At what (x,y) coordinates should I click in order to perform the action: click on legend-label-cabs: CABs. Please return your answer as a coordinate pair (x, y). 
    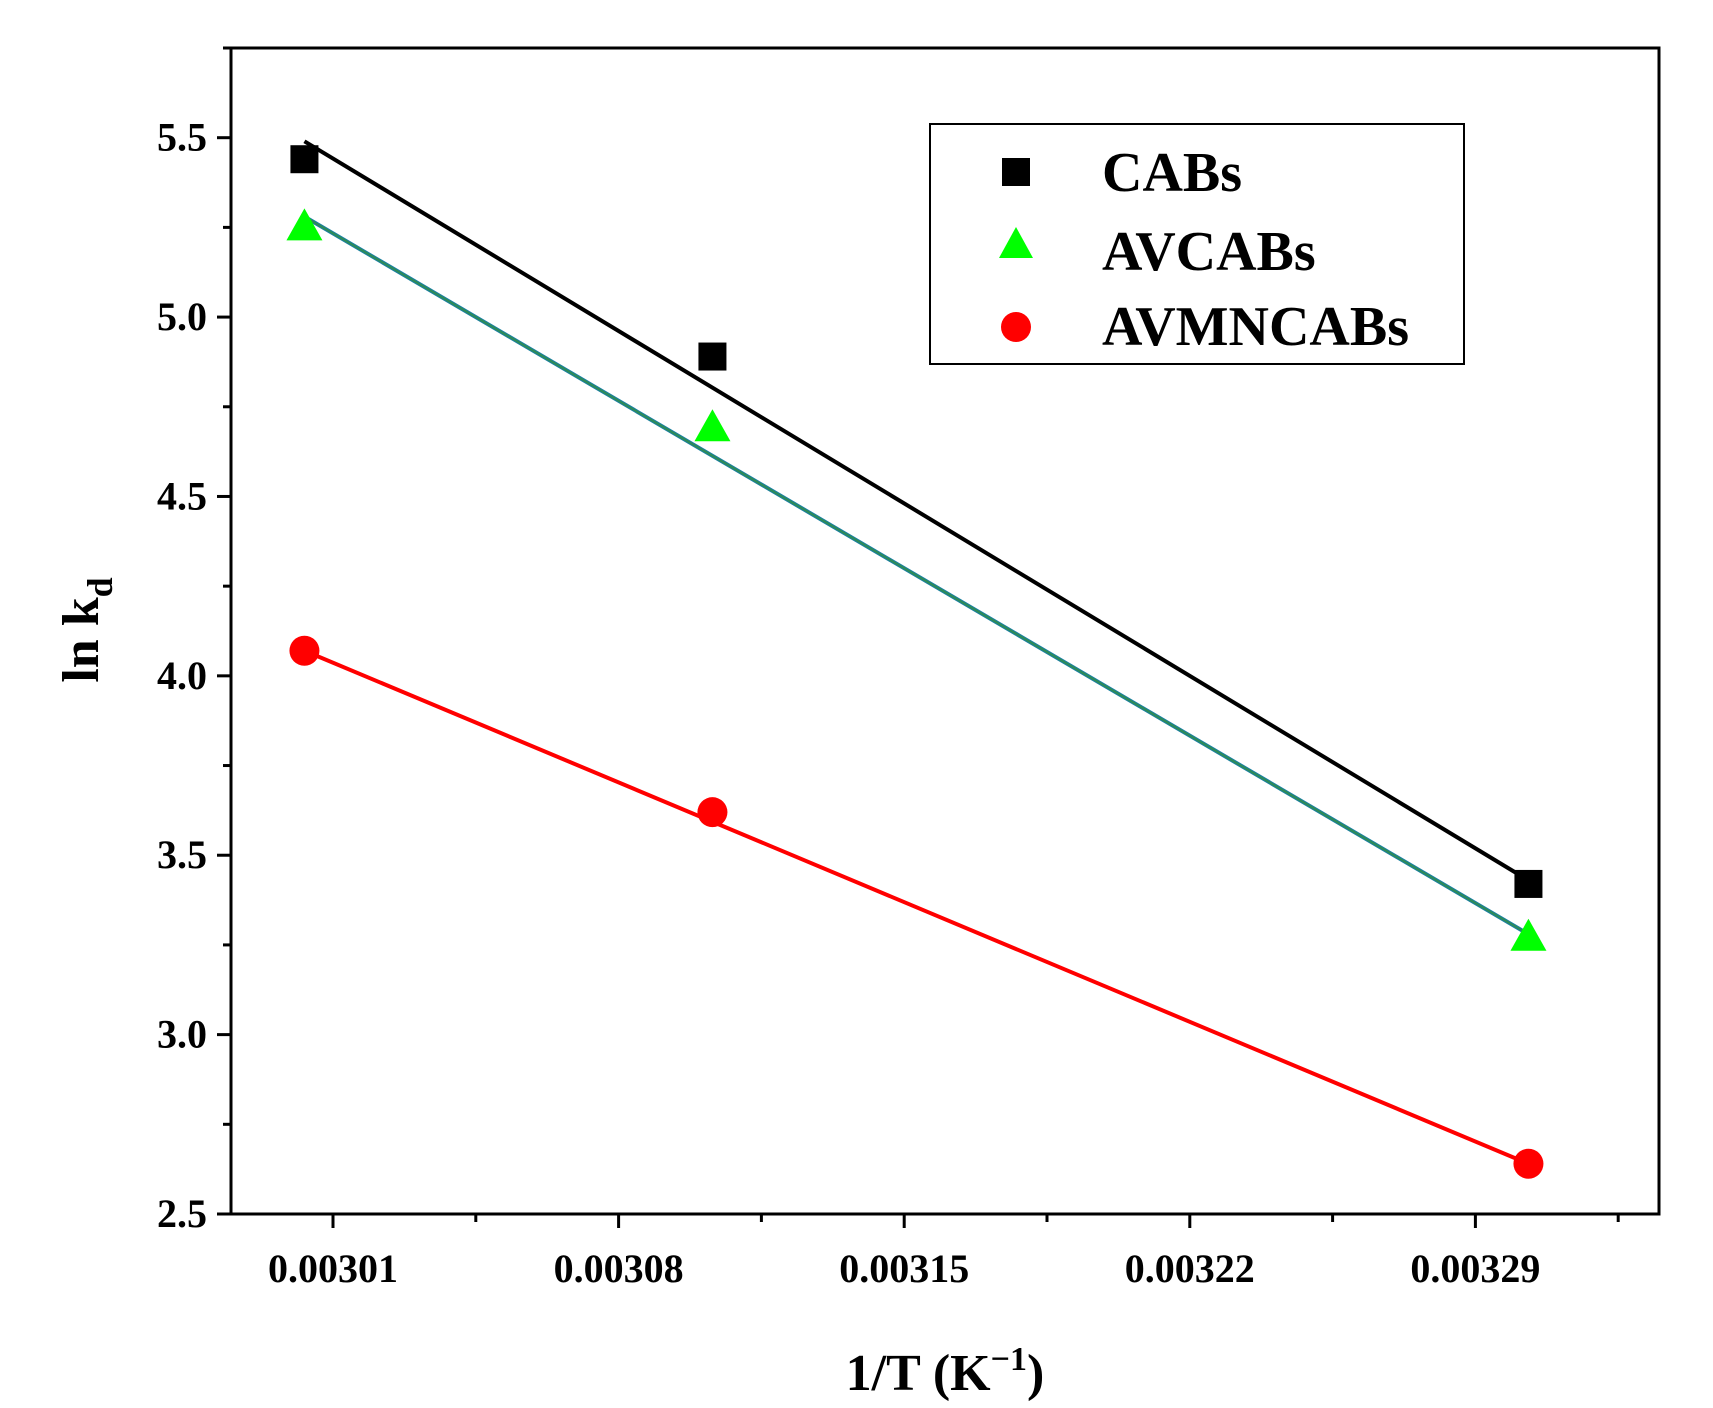
    Looking at the image, I should click on (1172, 173).